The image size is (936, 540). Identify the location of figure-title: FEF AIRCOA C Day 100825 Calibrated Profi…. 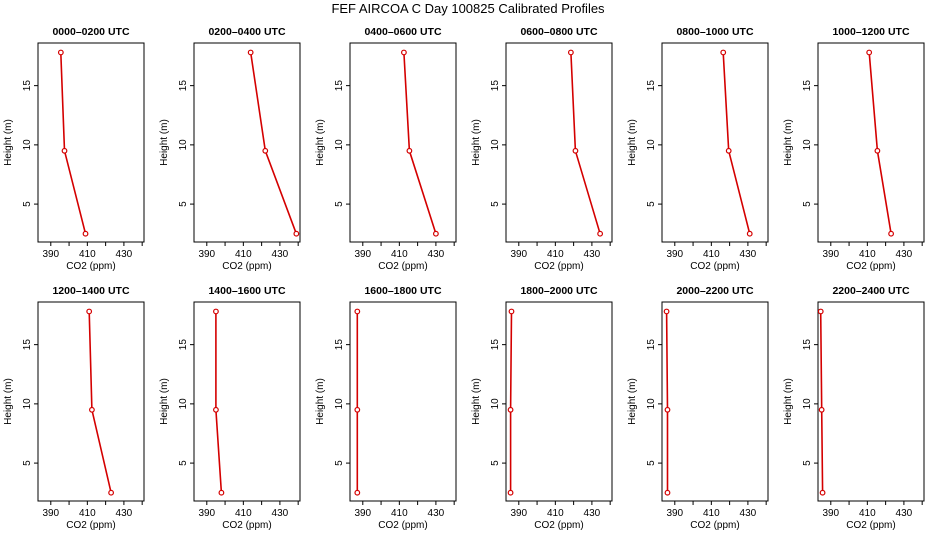
(468, 8).